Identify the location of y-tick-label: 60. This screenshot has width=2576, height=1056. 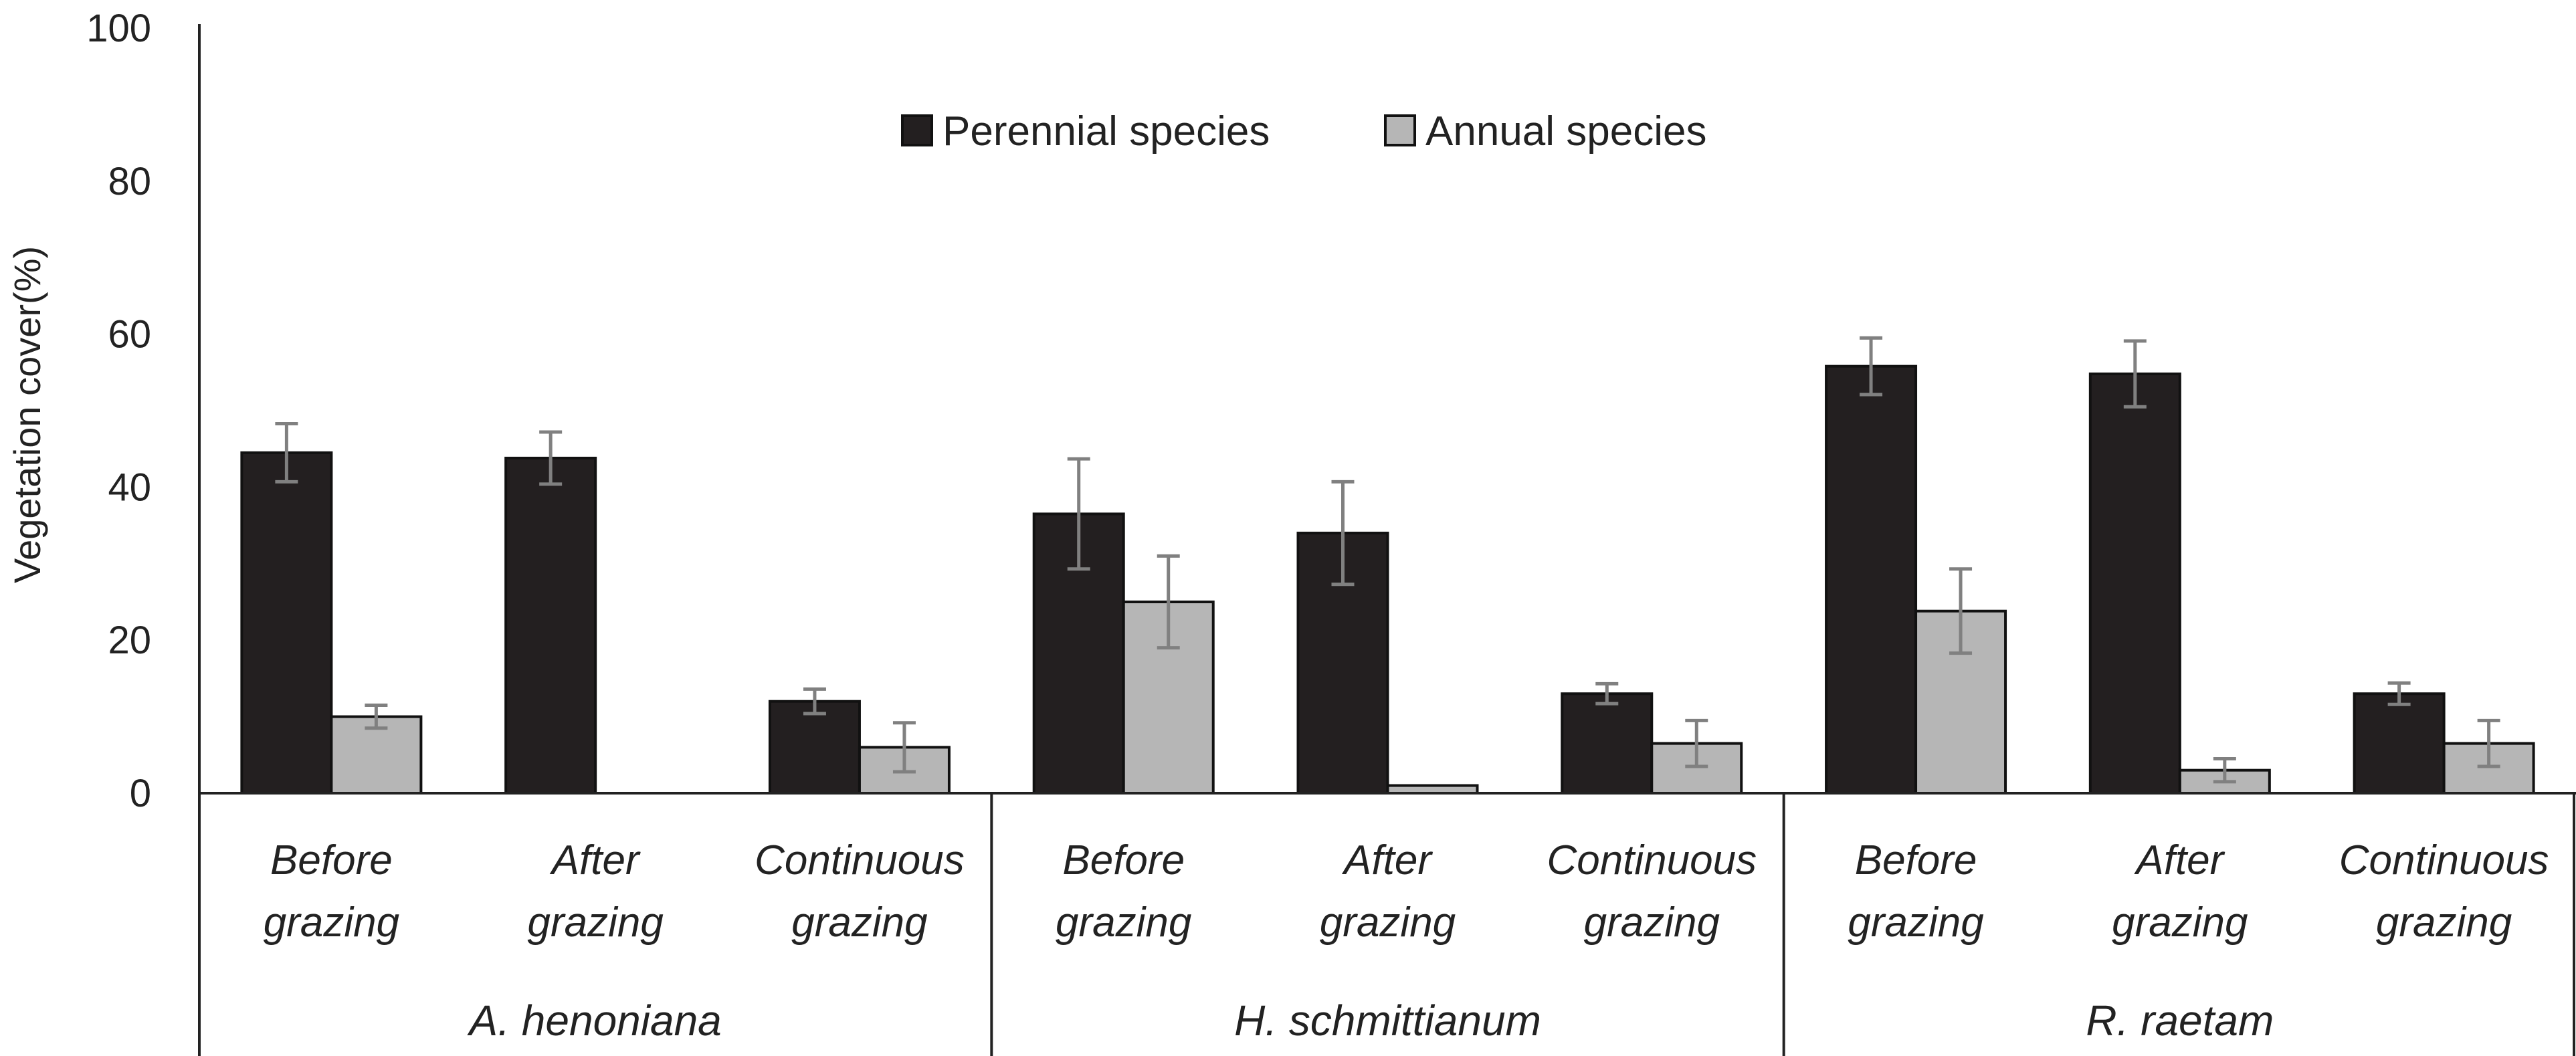
(129, 334).